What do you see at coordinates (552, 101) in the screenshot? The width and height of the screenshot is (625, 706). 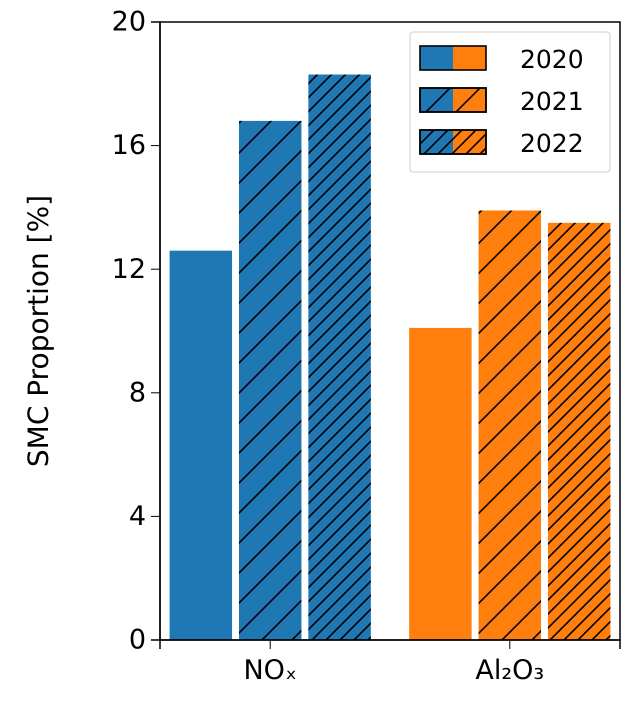 I see `legend-label: 2021` at bounding box center [552, 101].